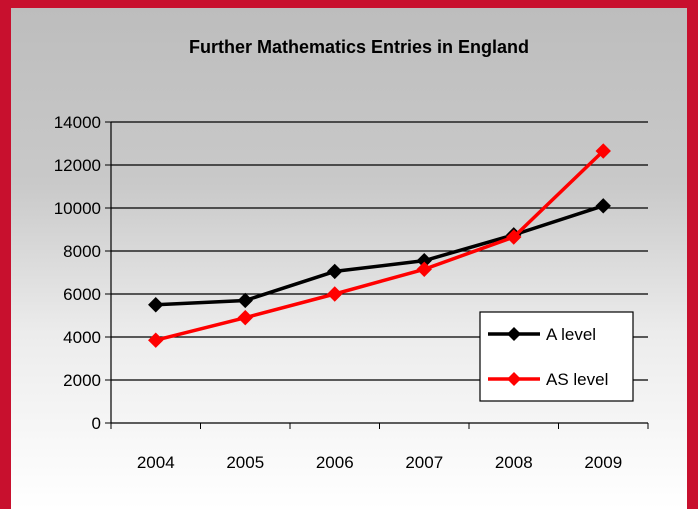  What do you see at coordinates (82, 380) in the screenshot?
I see `y-tick-label: 2000` at bounding box center [82, 380].